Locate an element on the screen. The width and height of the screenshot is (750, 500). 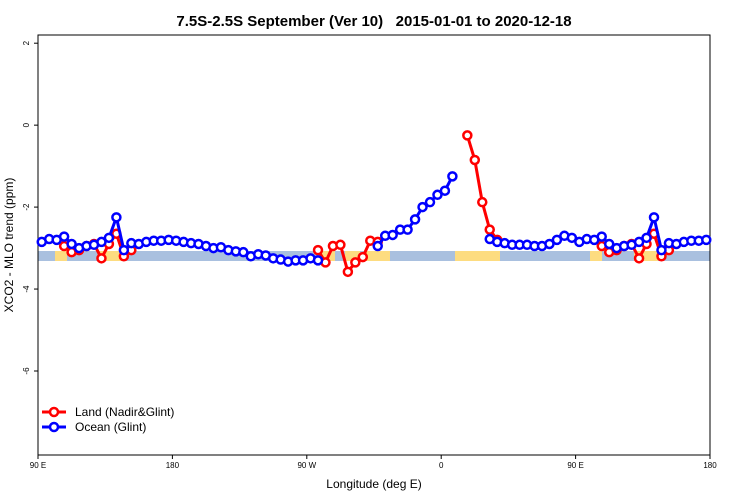
y-axis-label: XCO2 - MLO trend (ppm) is located at coordinates (9, 245).